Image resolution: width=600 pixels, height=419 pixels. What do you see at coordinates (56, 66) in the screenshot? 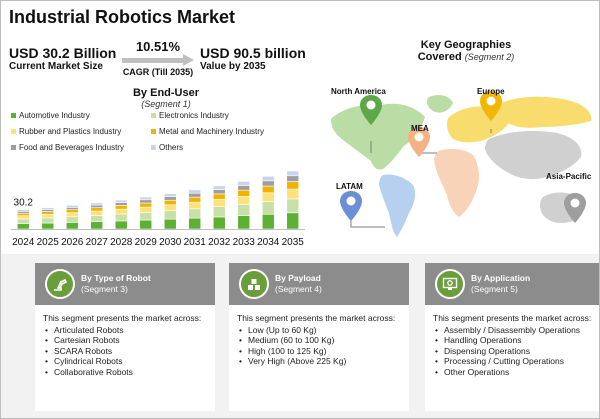
I see `current-market-label: Current Market Size` at bounding box center [56, 66].